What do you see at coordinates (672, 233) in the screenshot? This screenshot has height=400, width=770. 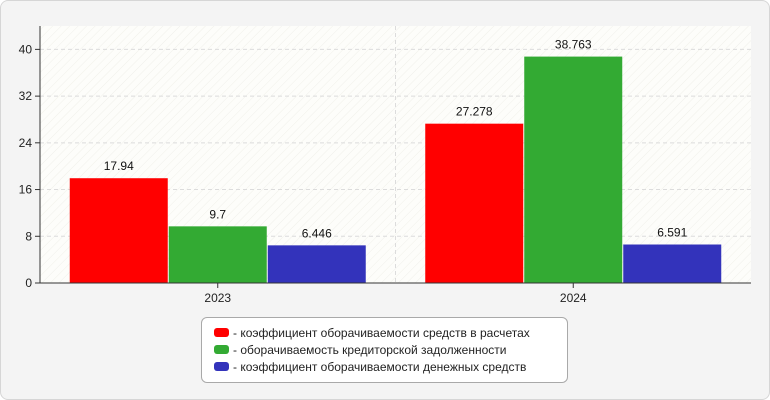 I see `bar-value-label: 6.591` at bounding box center [672, 233].